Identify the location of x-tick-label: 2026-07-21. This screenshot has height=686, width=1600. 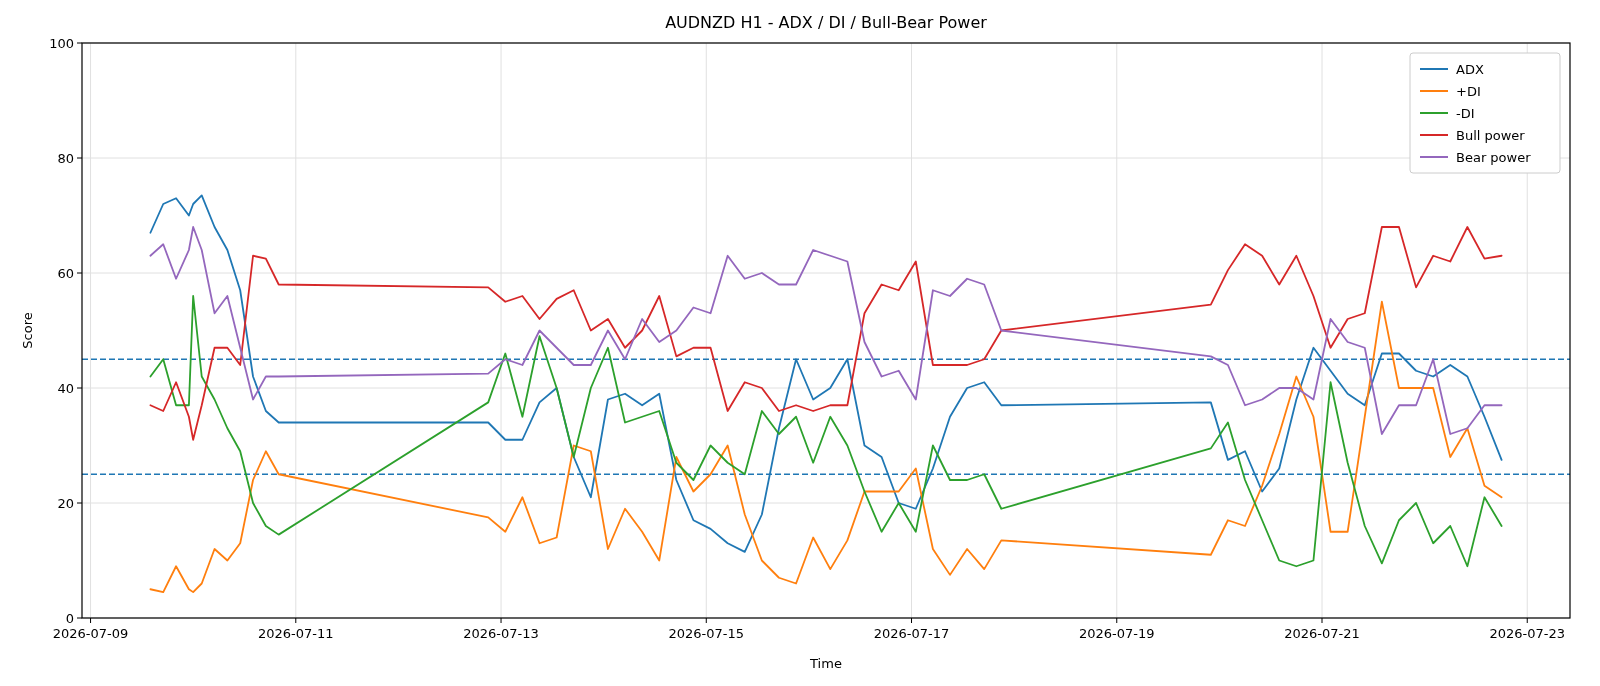
(1322, 633).